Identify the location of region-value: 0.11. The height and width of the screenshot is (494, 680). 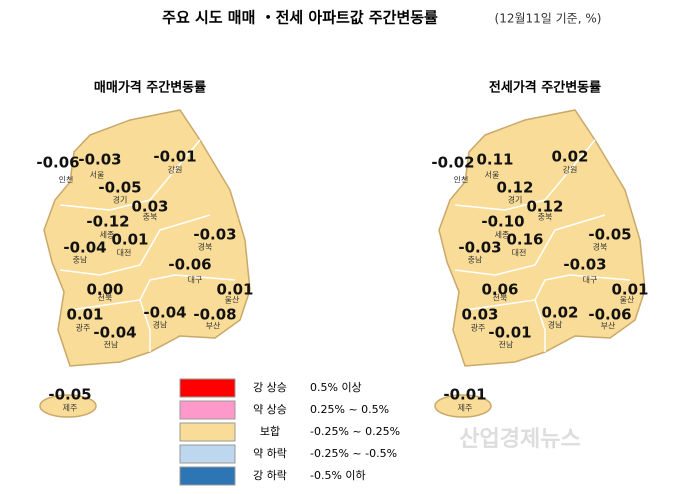
(494, 160).